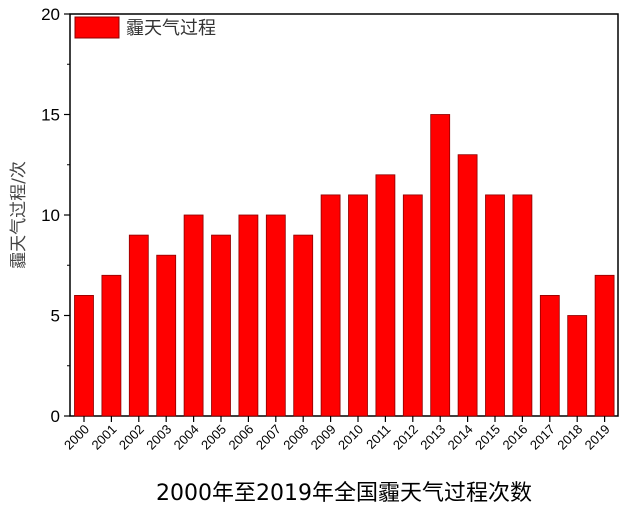 The height and width of the screenshot is (515, 640). Describe the element at coordinates (604, 345) in the screenshot. I see `bar-2019` at that location.